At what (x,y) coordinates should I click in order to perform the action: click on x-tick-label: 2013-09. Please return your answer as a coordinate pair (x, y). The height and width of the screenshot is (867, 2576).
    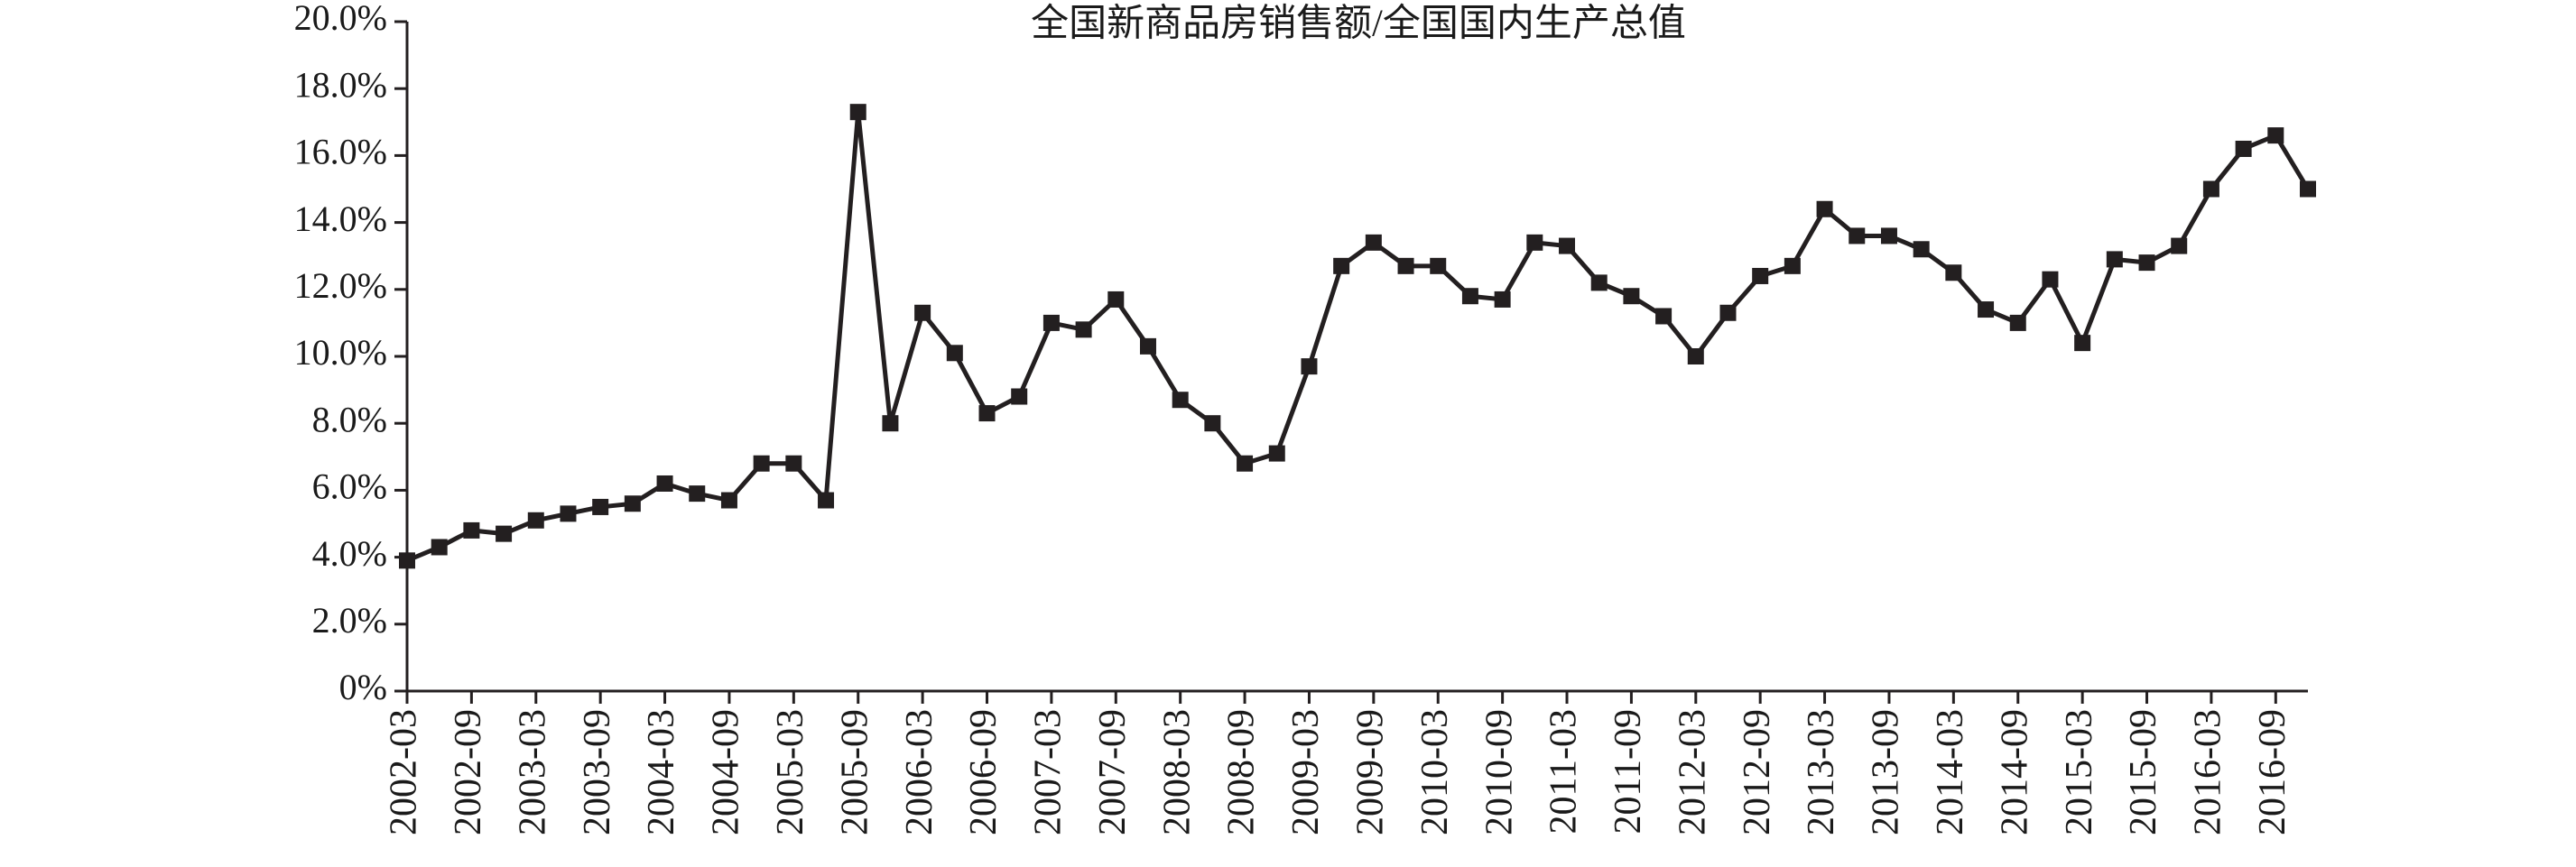
    Looking at the image, I should click on (1886, 772).